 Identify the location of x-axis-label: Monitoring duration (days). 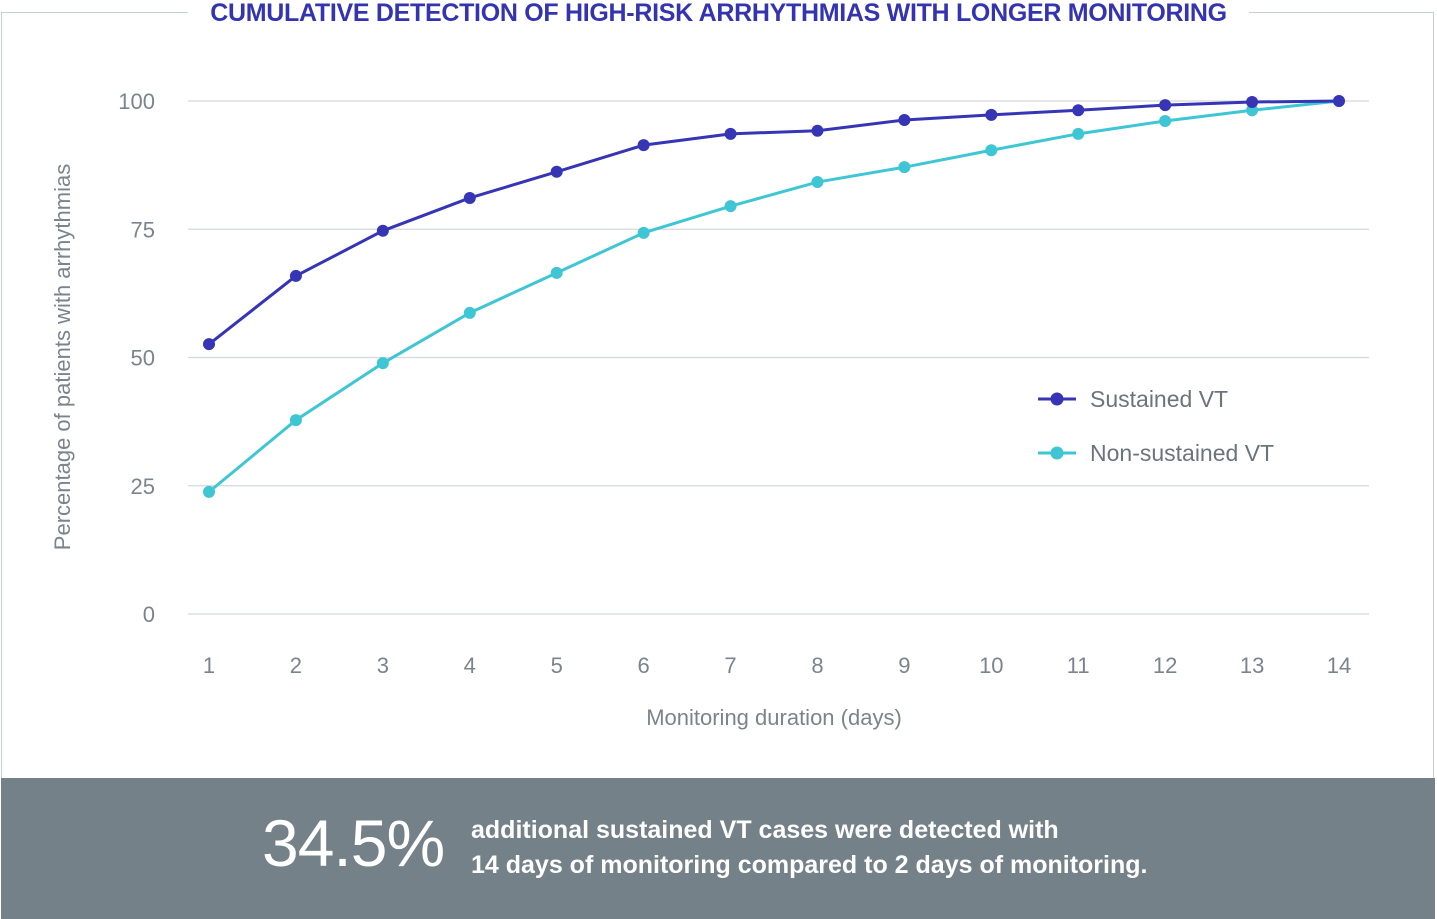
(774, 717).